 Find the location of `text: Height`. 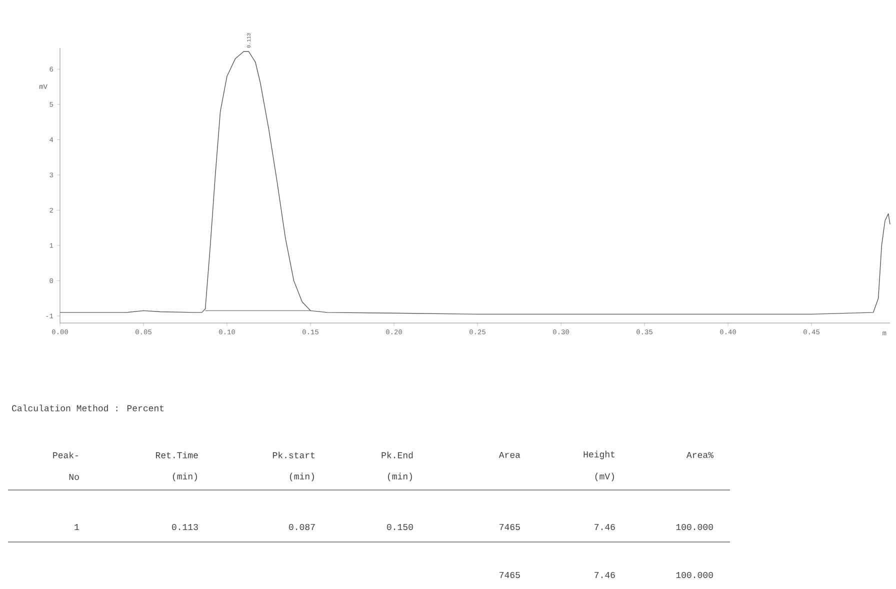

text: Height is located at coordinates (599, 455).